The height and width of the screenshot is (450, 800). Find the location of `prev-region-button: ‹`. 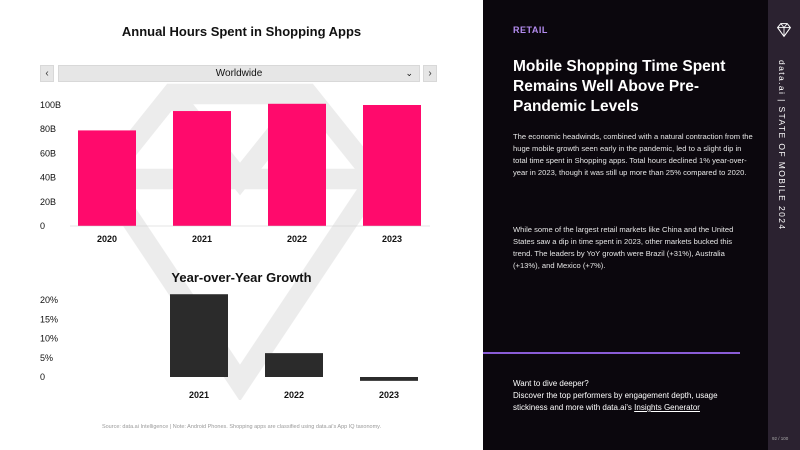

prev-region-button: ‹ is located at coordinates (47, 73).